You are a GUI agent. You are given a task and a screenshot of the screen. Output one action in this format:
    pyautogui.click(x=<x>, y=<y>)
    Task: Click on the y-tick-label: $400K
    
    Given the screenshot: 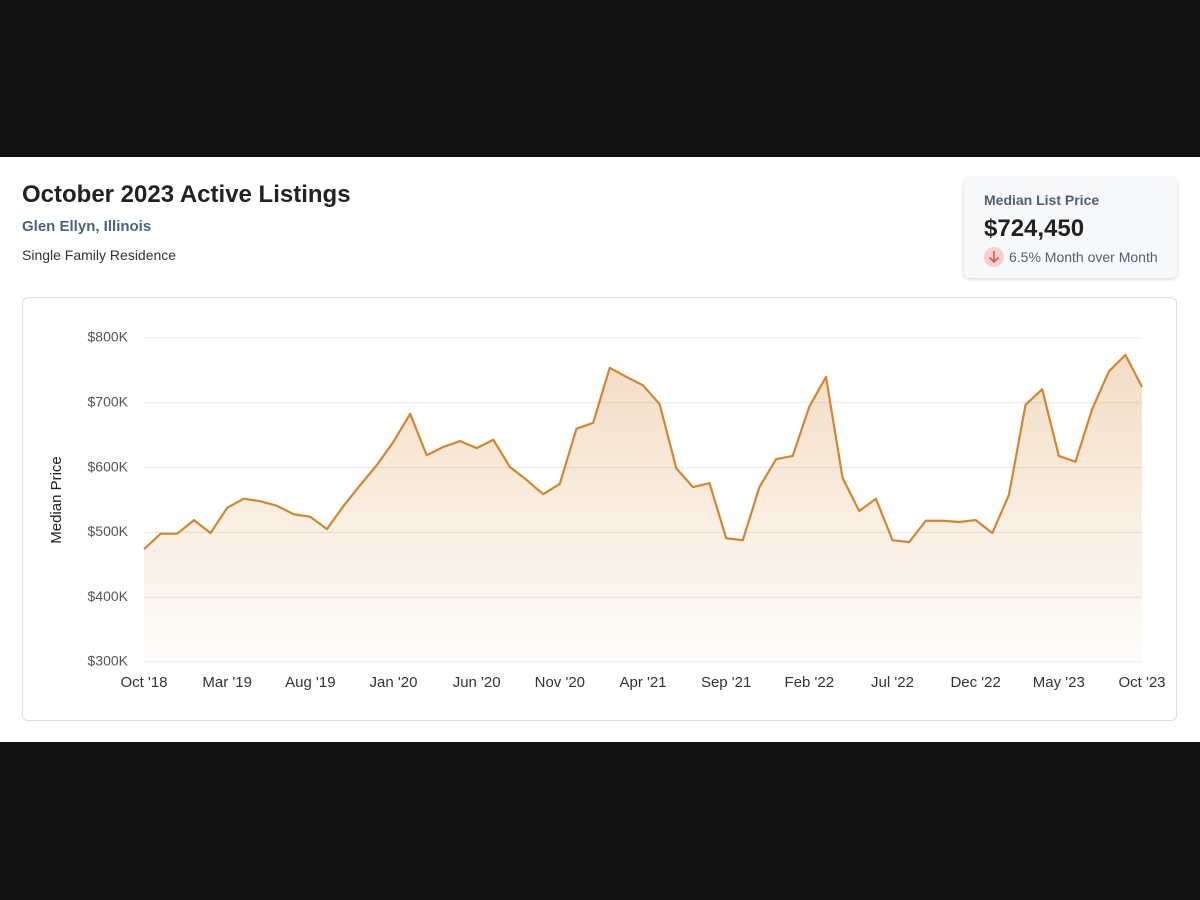 What is the action you would take?
    pyautogui.click(x=108, y=596)
    